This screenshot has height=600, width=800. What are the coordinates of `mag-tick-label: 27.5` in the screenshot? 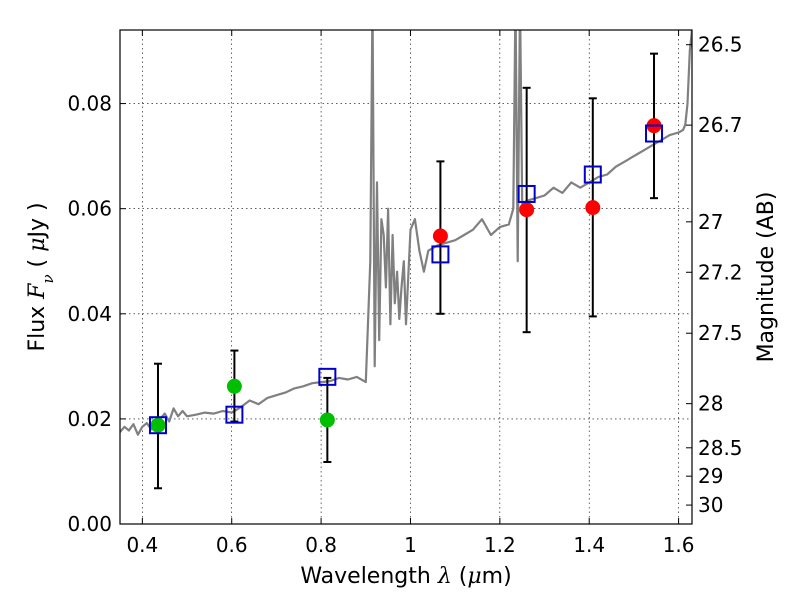 It's located at (720, 333).